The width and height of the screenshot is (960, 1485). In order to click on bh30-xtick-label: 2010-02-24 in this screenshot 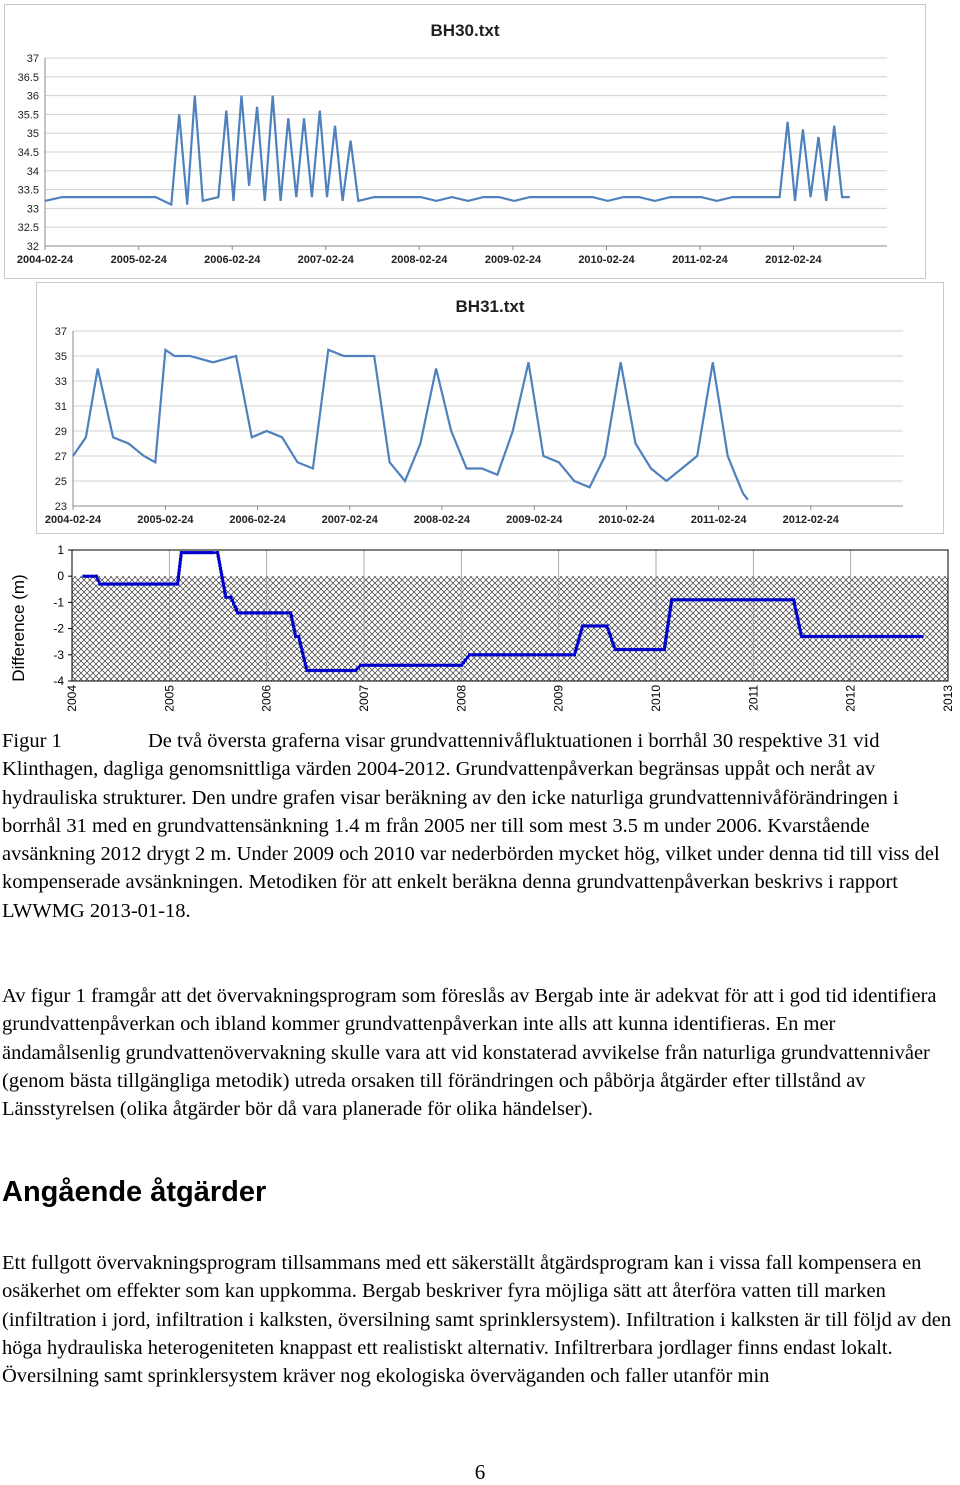, I will do `click(606, 260)`.